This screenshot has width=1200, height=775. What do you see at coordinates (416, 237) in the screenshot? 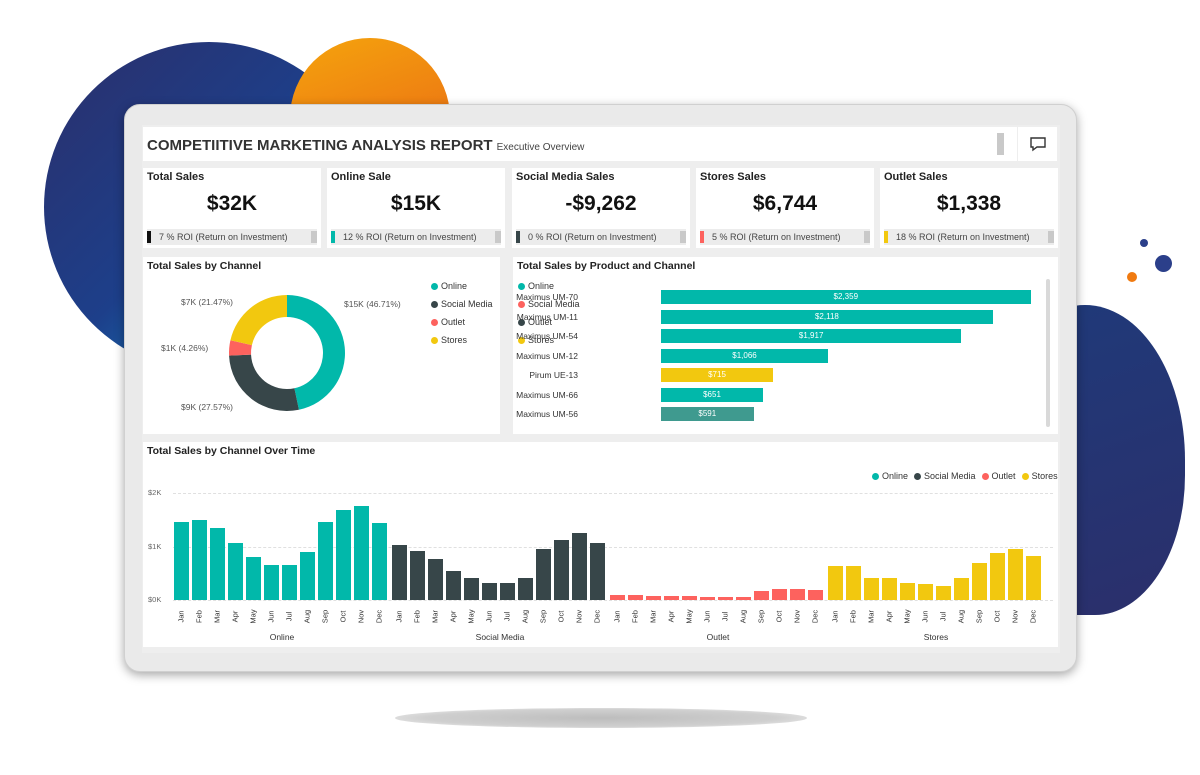
I see `kpi-roi: 12 % ROI (Return on Investment)` at bounding box center [416, 237].